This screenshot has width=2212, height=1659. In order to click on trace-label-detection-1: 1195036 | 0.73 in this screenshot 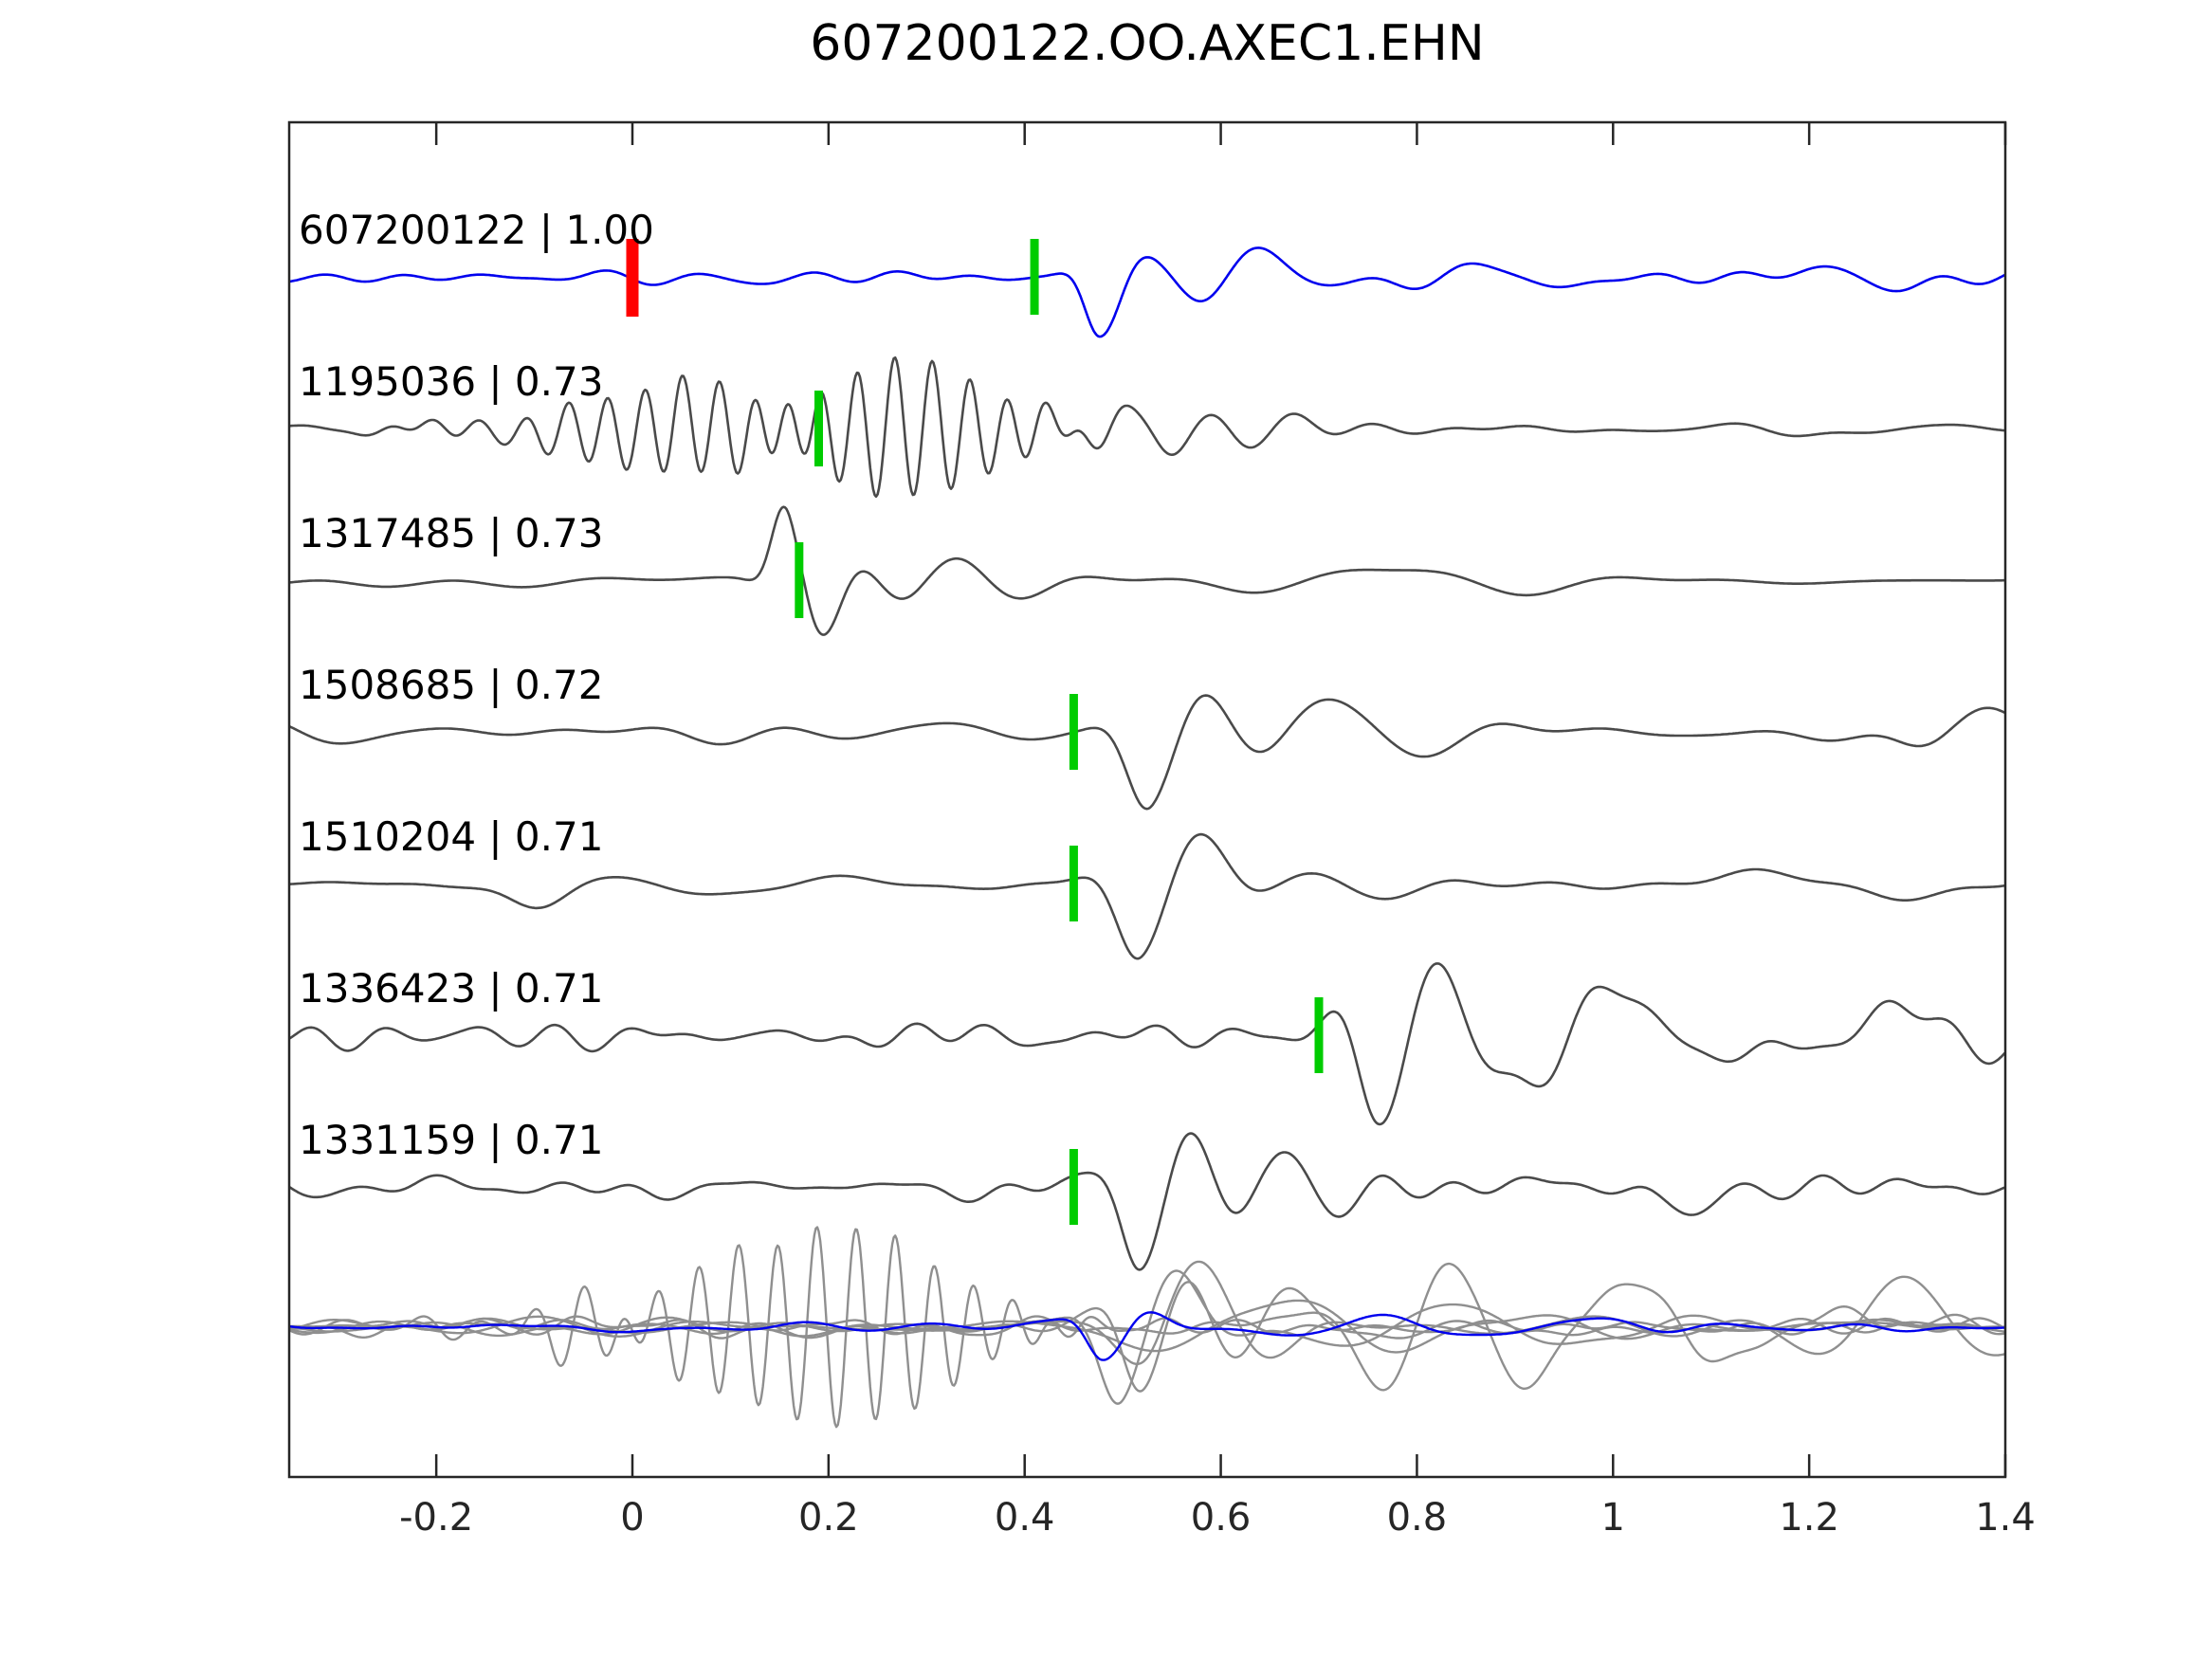, I will do `click(451, 381)`.